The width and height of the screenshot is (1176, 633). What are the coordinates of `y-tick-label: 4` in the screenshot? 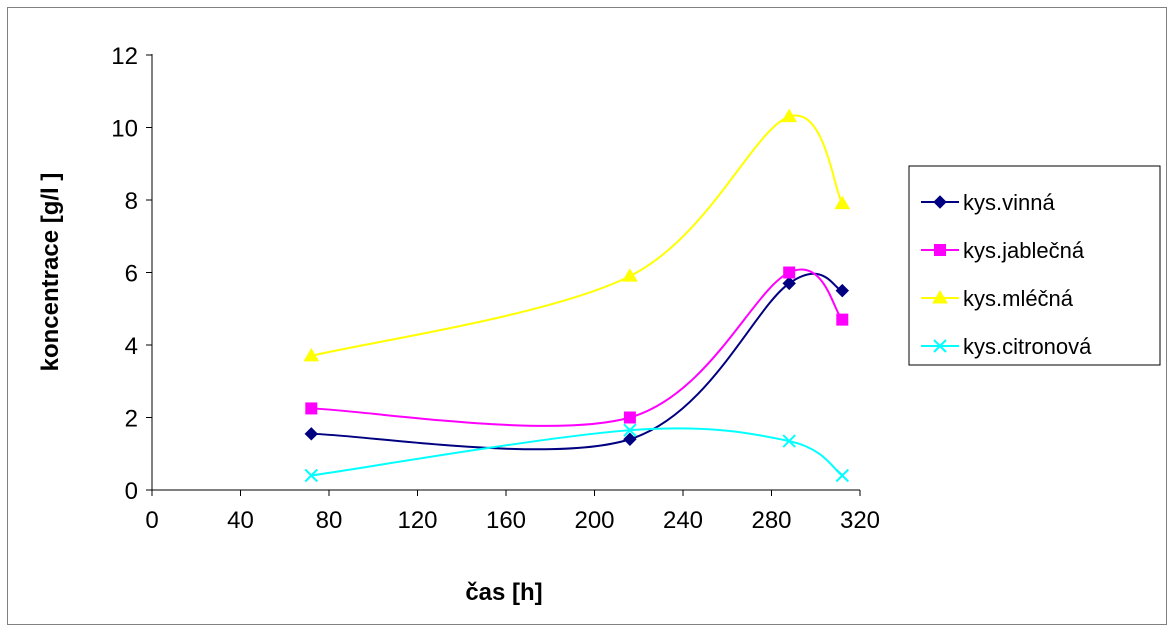 It's located at (131, 346).